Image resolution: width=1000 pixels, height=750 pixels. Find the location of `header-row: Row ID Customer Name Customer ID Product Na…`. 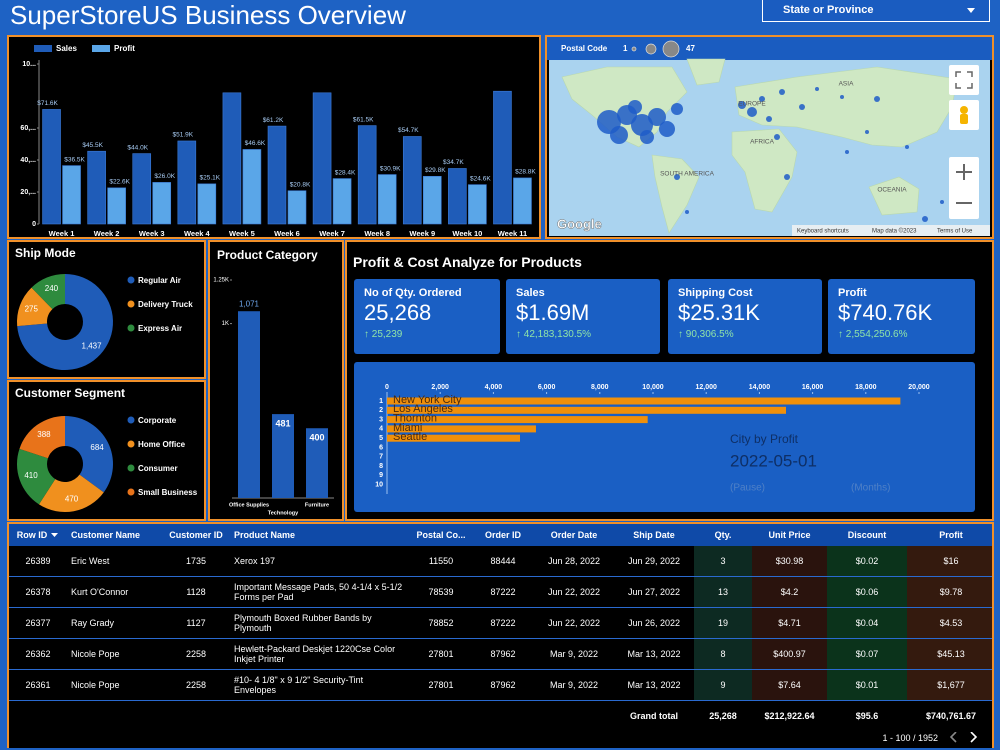

header-row: Row ID Customer Name Customer ID Product Na… is located at coordinates (500, 535).